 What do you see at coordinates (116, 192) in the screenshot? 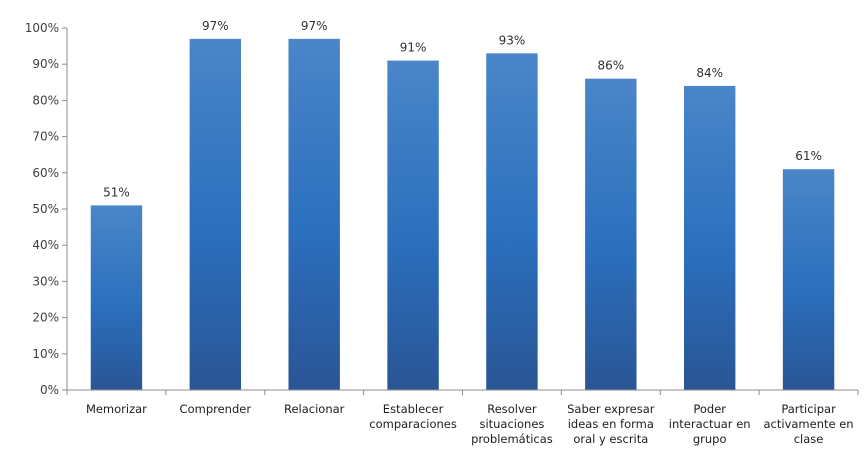
I see `data-label: 51%` at bounding box center [116, 192].